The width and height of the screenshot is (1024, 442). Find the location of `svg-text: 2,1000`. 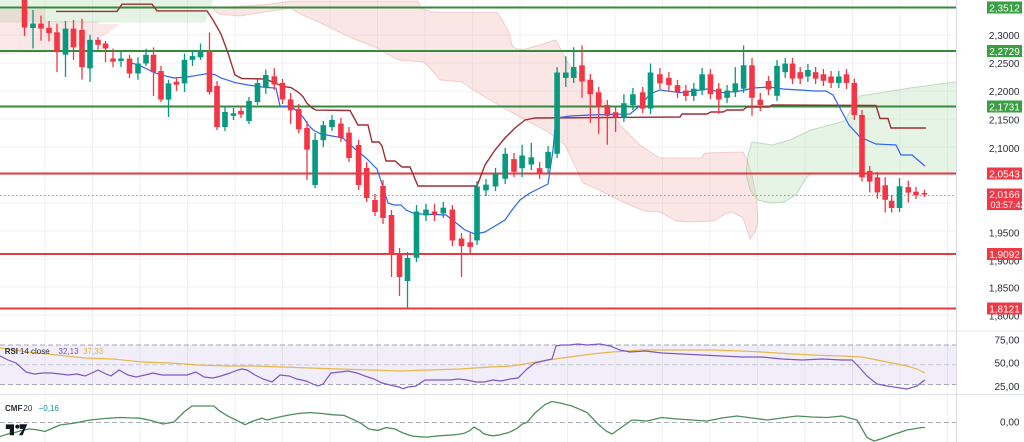

svg-text: 2,1000 is located at coordinates (1004, 149).